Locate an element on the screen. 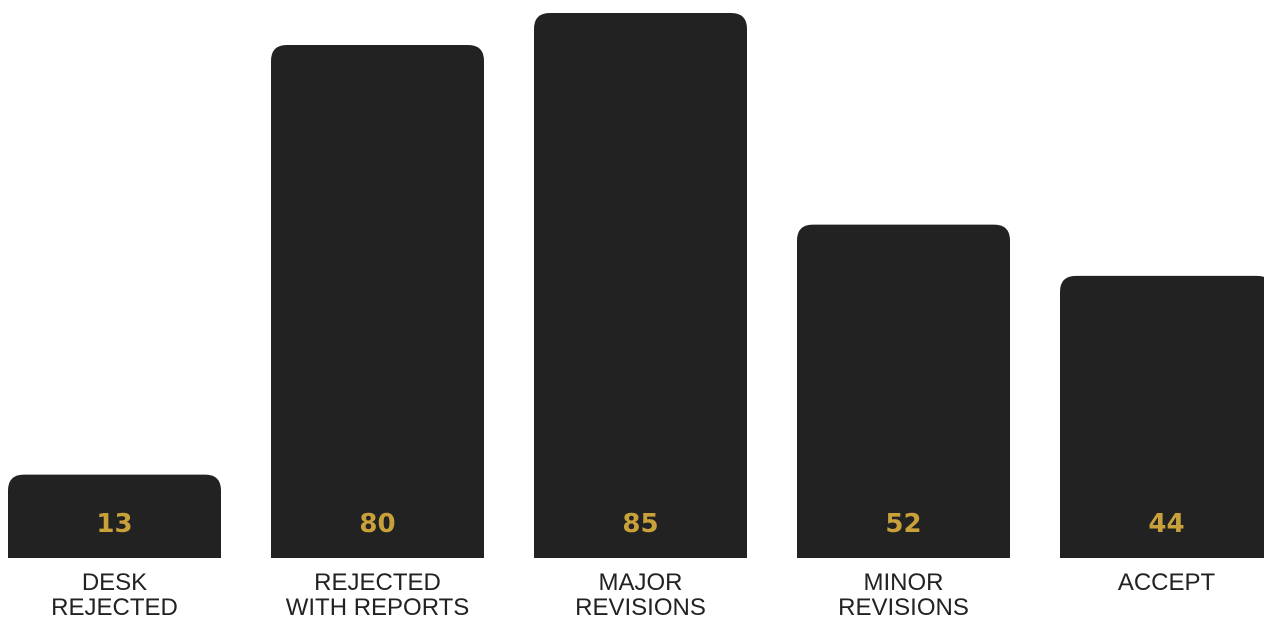 The image size is (1264, 622). category-label-line: WITH REPORTS is located at coordinates (378, 607).